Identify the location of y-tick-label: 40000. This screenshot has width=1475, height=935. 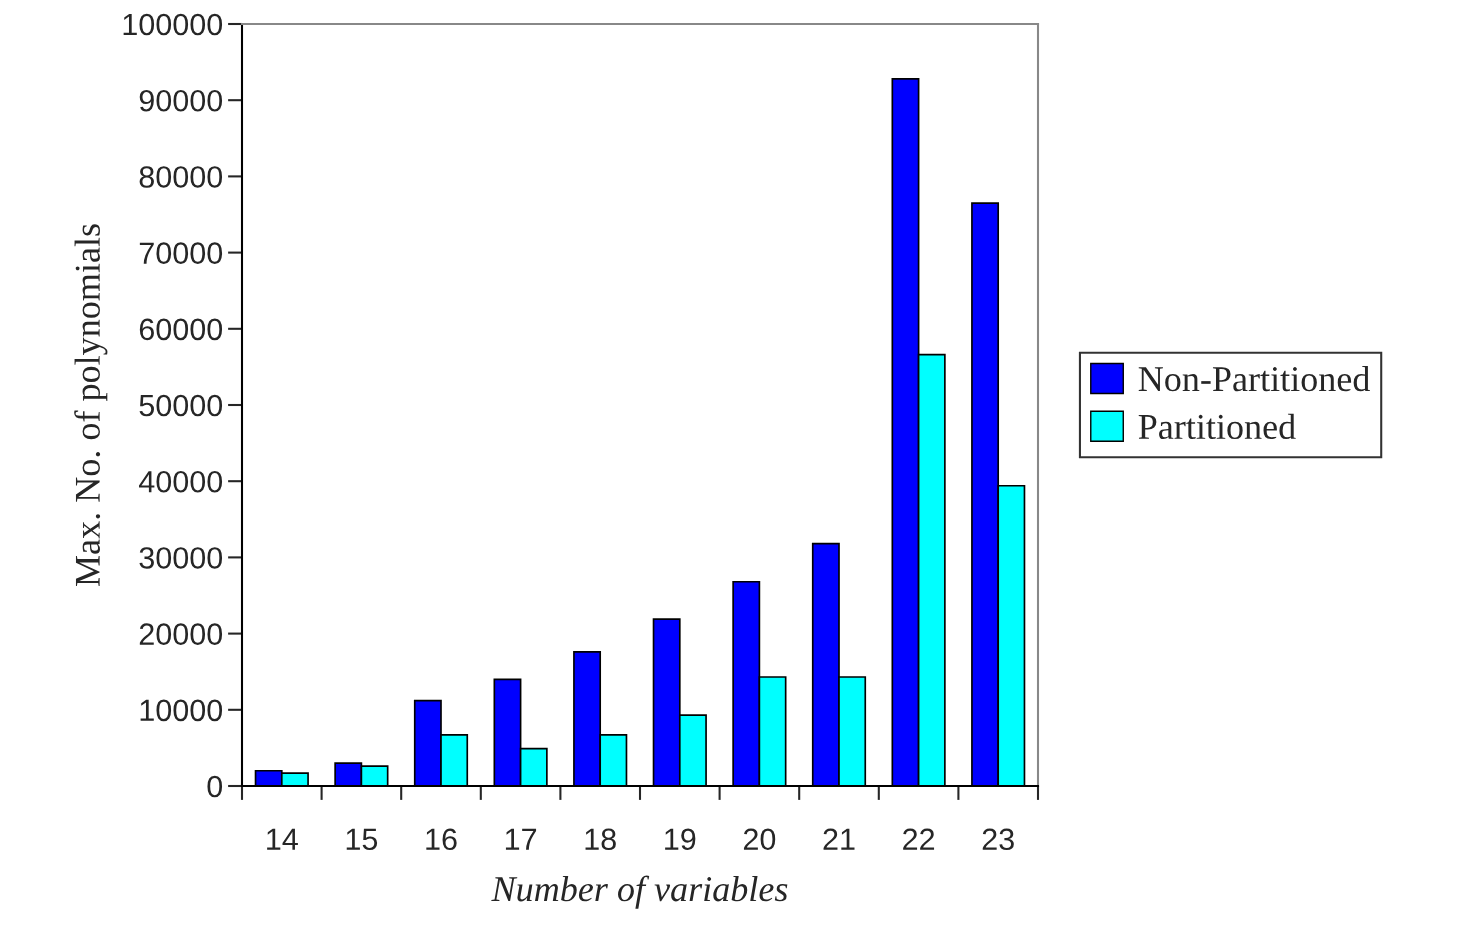
(180, 481).